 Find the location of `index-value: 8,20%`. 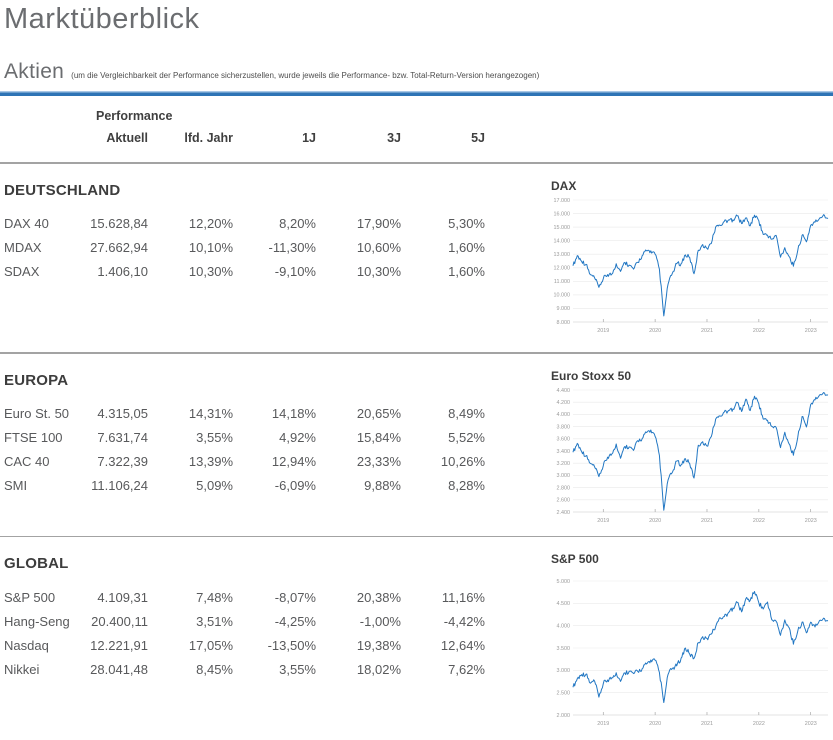

index-value: 8,20% is located at coordinates (297, 223).